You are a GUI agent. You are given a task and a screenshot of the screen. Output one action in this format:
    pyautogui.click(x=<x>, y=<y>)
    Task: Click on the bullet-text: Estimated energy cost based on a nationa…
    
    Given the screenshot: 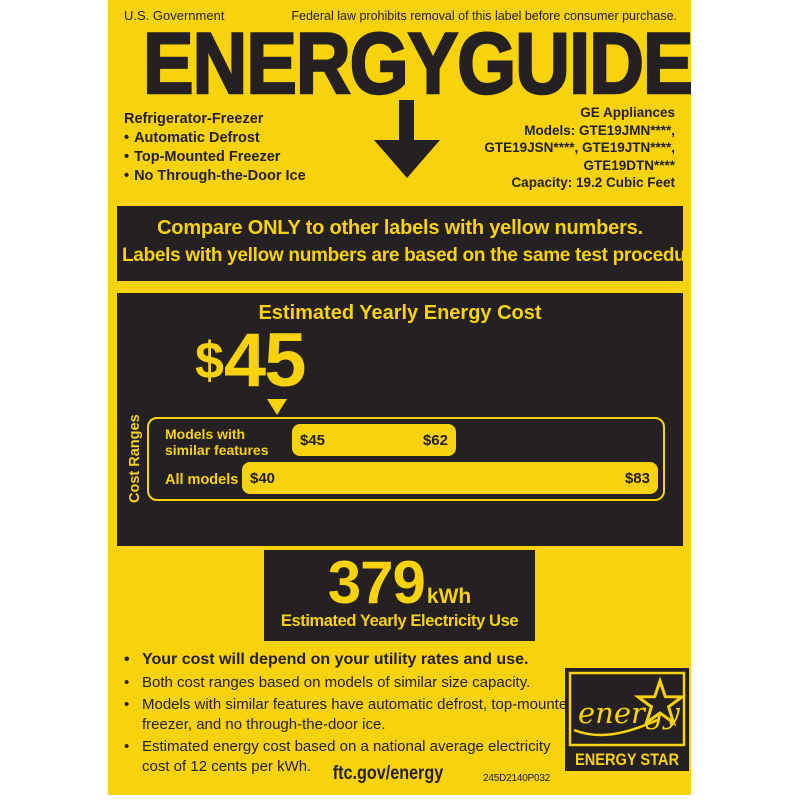 What is the action you would take?
    pyautogui.click(x=346, y=756)
    